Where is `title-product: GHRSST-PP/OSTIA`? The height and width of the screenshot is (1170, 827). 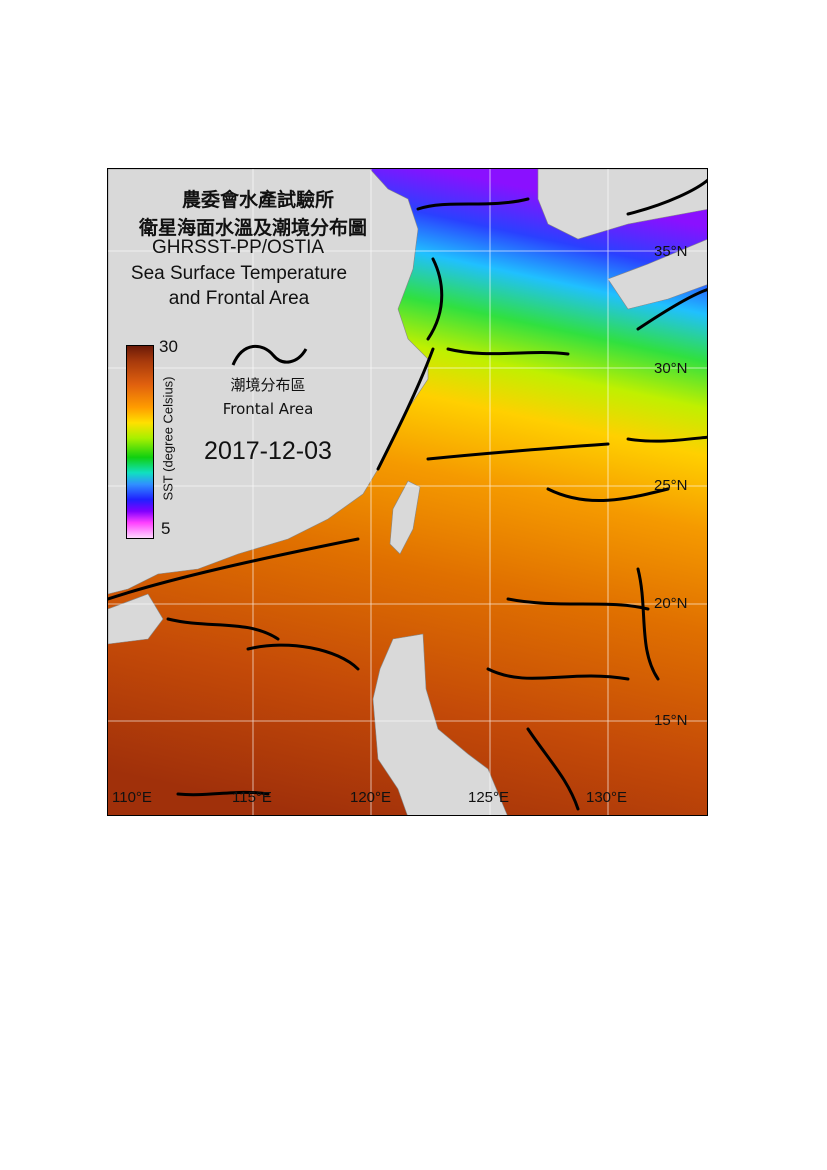
title-product: GHRSST-PP/OSTIA is located at coordinates (238, 247).